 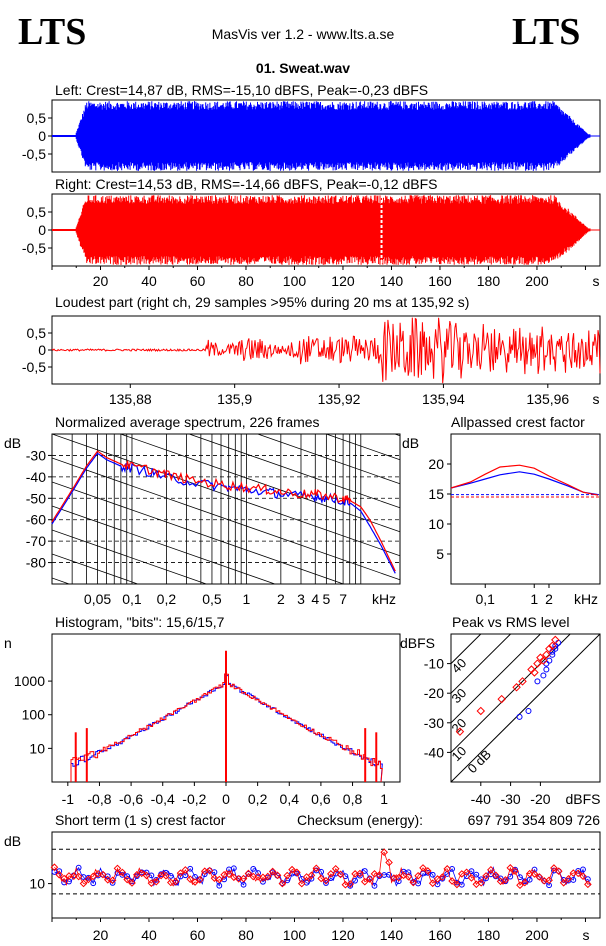 What do you see at coordinates (360, 820) in the screenshot?
I see `checksum-label: Checksum (energy):` at bounding box center [360, 820].